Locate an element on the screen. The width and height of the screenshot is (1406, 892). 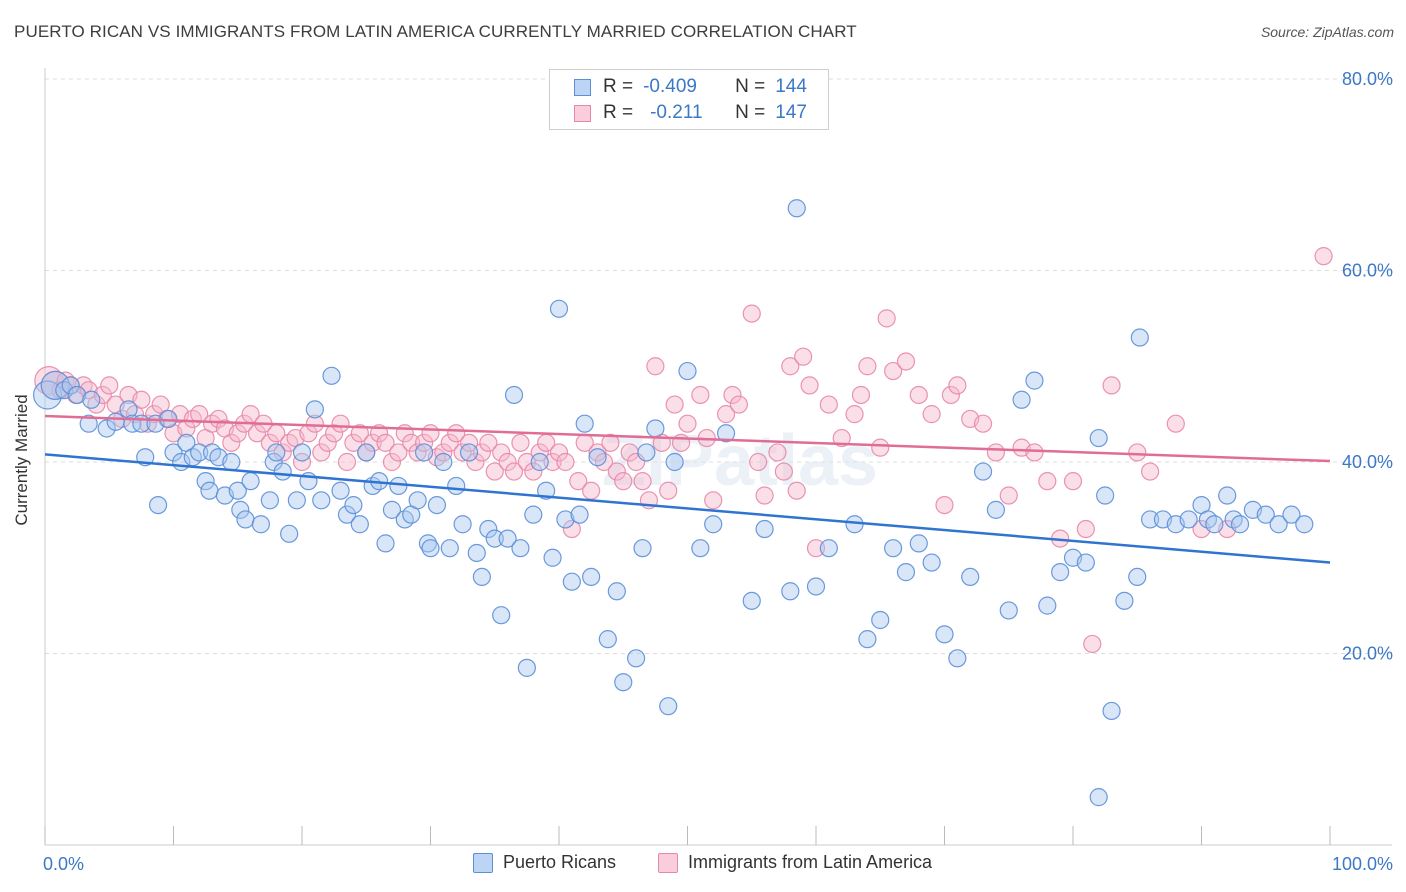
legend-item-immigrants: Immigrants from Latin America is located at coordinates (795, 862).